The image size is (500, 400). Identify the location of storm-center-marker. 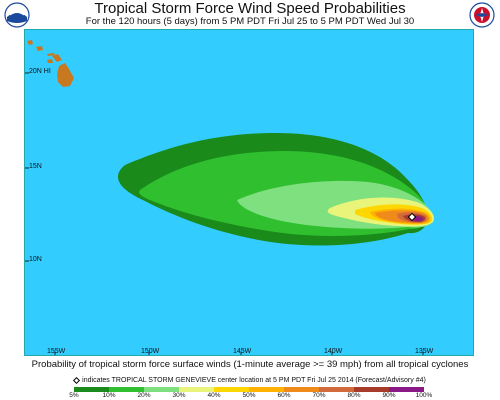
(412, 217).